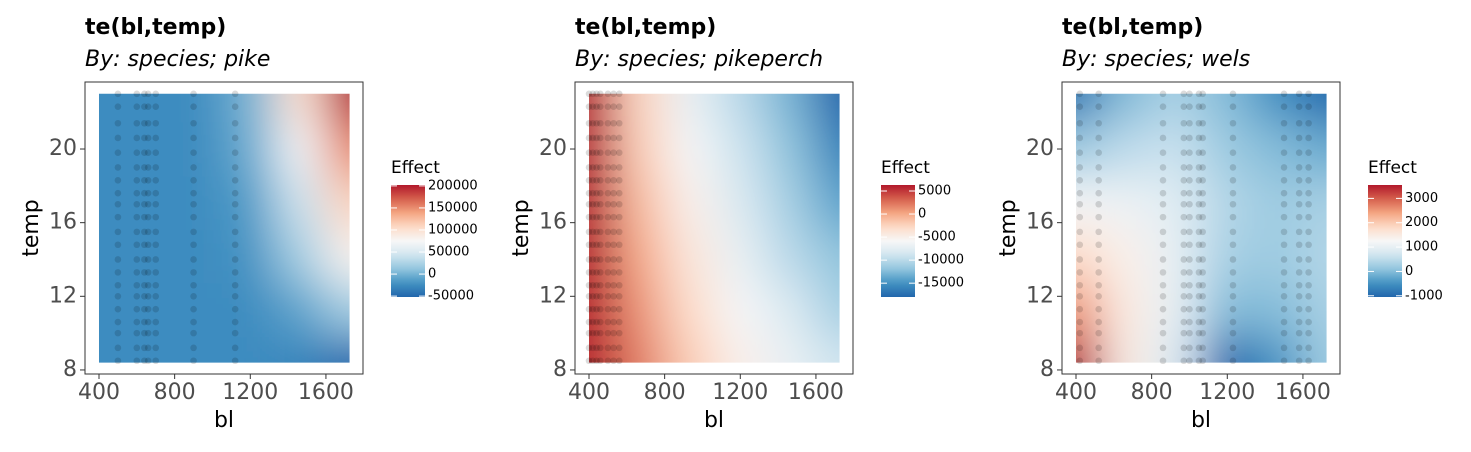  I want to click on y-tick-label: 20, so click(553, 148).